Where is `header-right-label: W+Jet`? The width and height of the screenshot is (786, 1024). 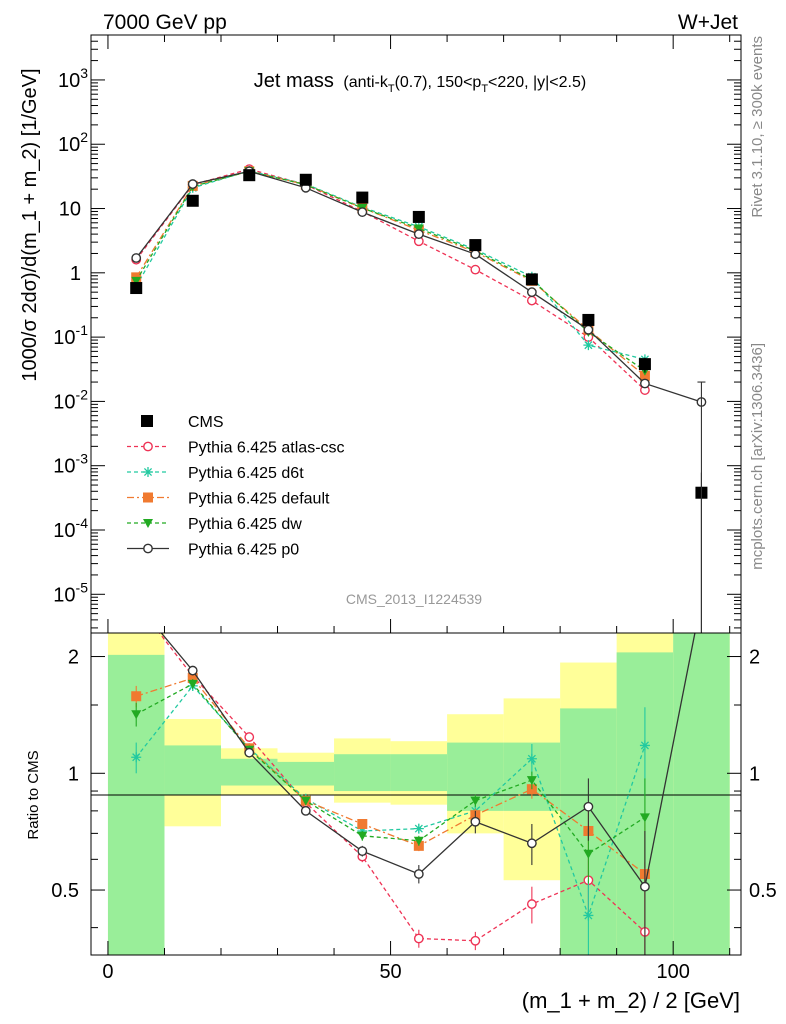 header-right-label: W+Jet is located at coordinates (708, 22).